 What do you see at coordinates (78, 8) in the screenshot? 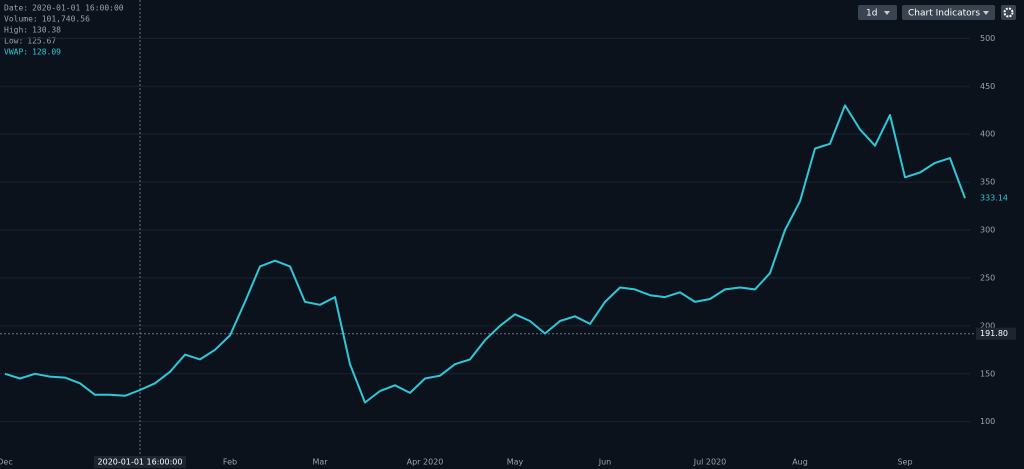
I see `info-value: 2020-01-01 16:00:00` at bounding box center [78, 8].